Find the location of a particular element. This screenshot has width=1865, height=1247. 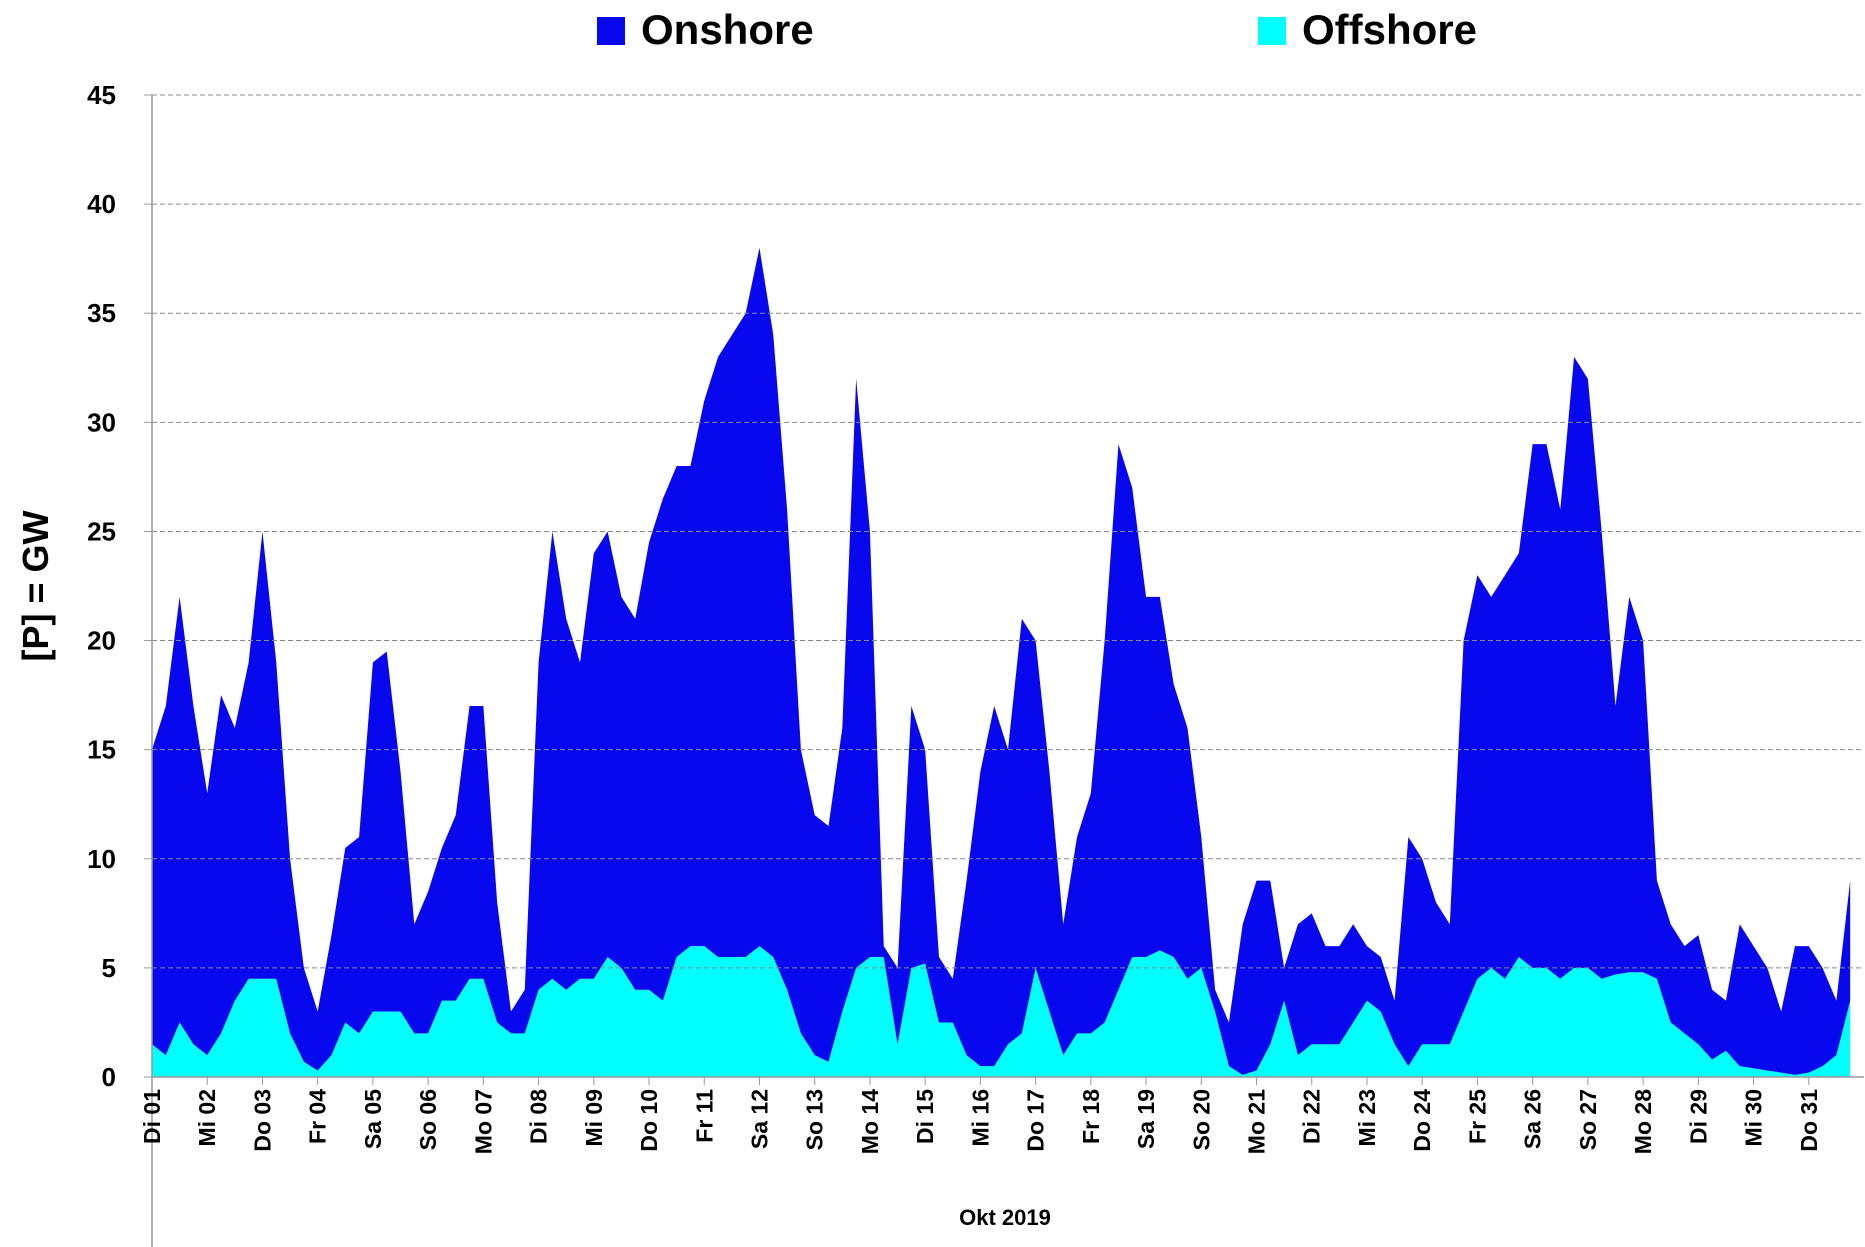

x-tick-label: Sa 26 is located at coordinates (1533, 1119).